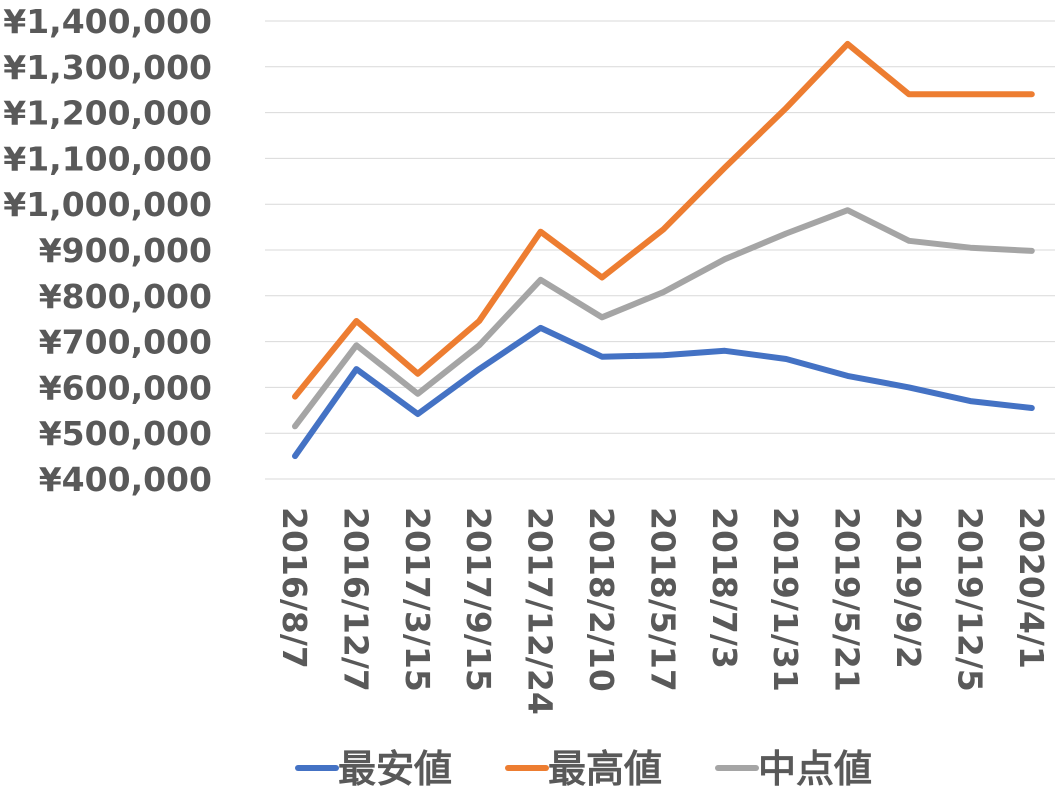  I want to click on x-tick-label: 2020/4/1, so click(1031, 588).